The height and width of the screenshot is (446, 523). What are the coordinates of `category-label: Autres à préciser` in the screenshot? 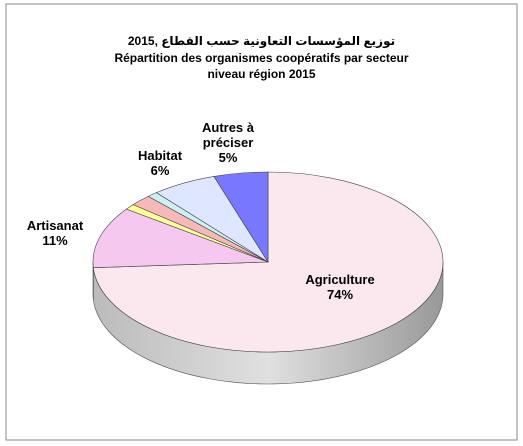 It's located at (228, 135).